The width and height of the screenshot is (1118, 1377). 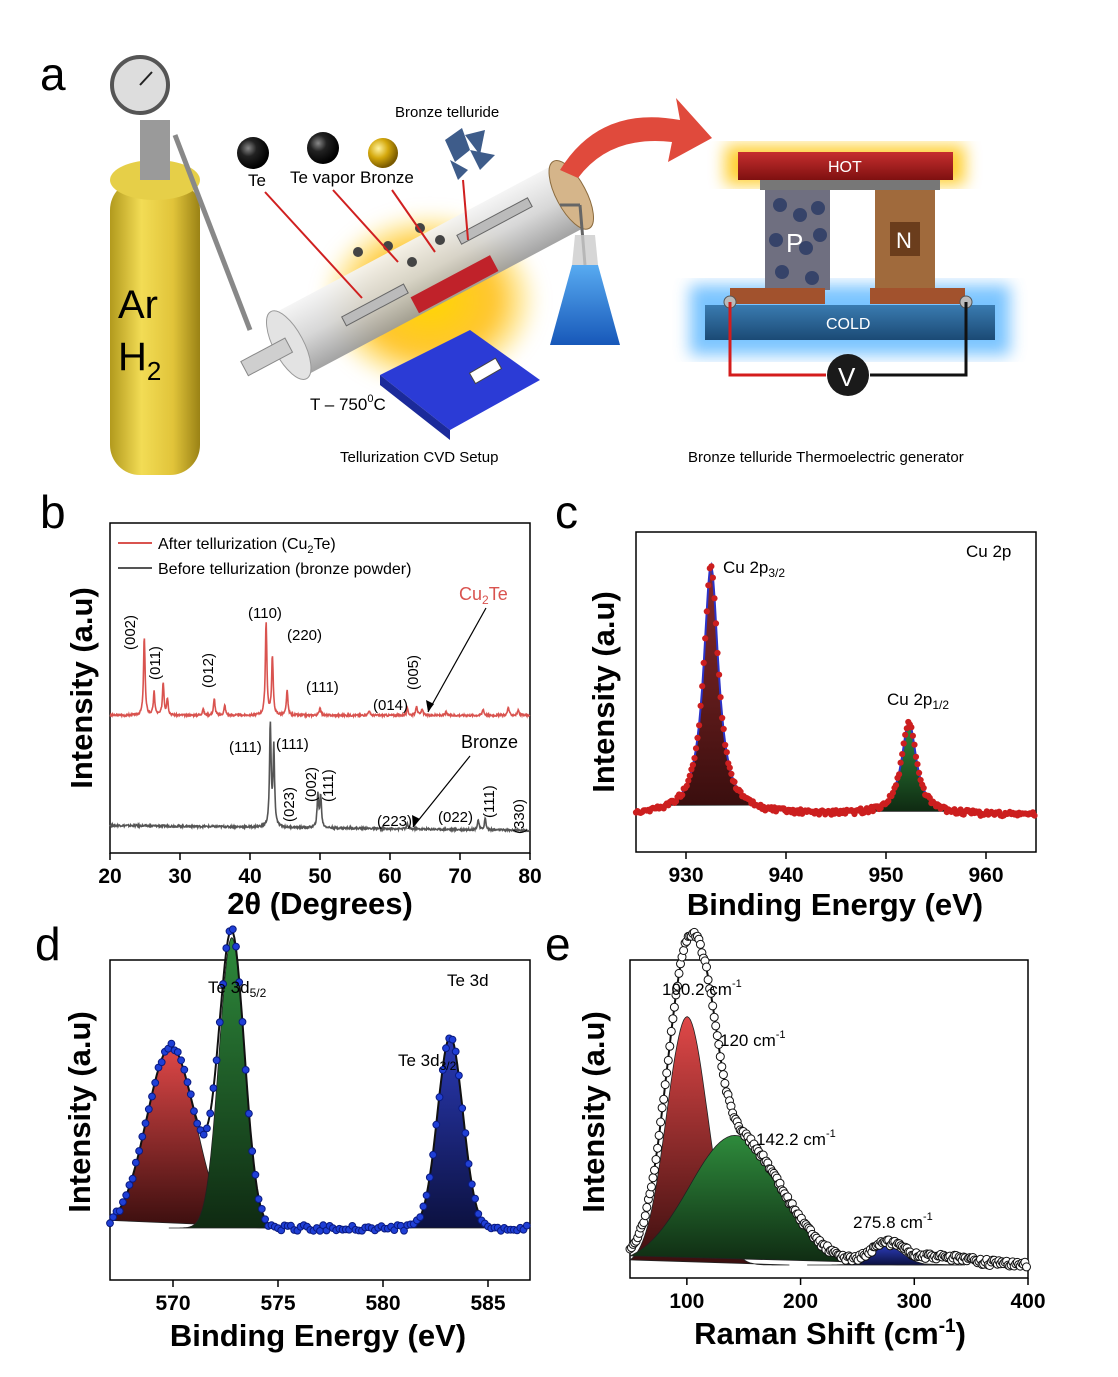 What do you see at coordinates (387, 177) in the screenshot?
I see `bronze-label: Bronze` at bounding box center [387, 177].